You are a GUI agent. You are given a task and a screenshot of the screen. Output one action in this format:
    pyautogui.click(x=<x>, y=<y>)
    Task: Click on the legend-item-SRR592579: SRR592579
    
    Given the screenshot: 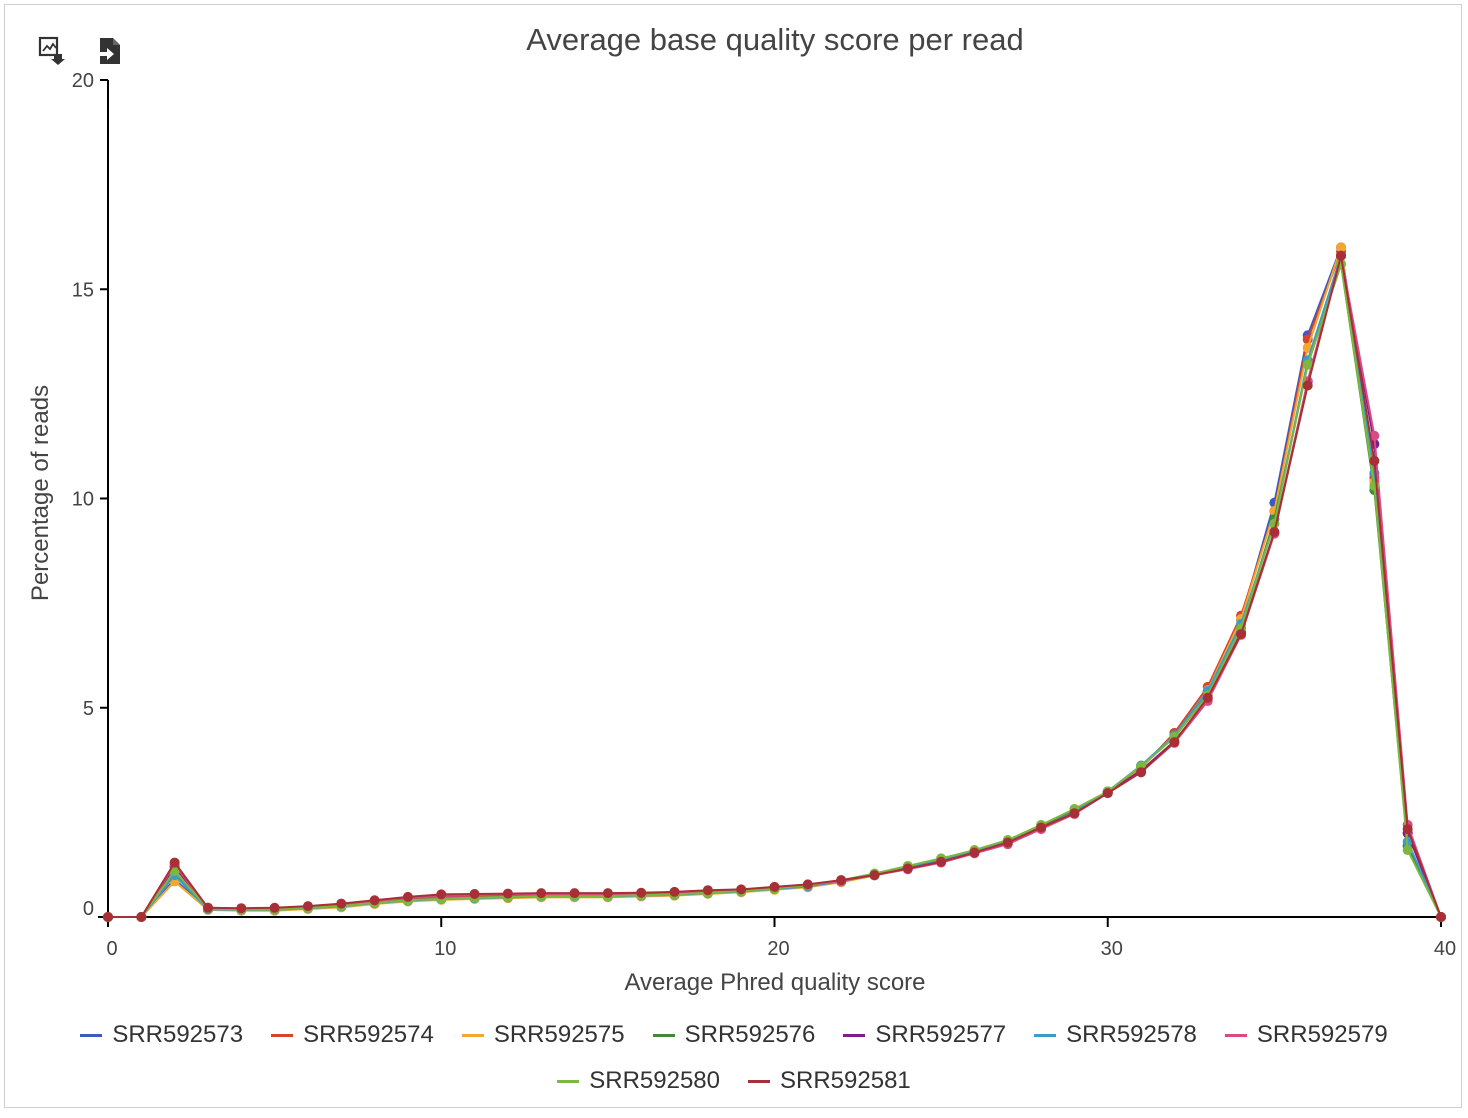 What is the action you would take?
    pyautogui.click(x=1306, y=1034)
    